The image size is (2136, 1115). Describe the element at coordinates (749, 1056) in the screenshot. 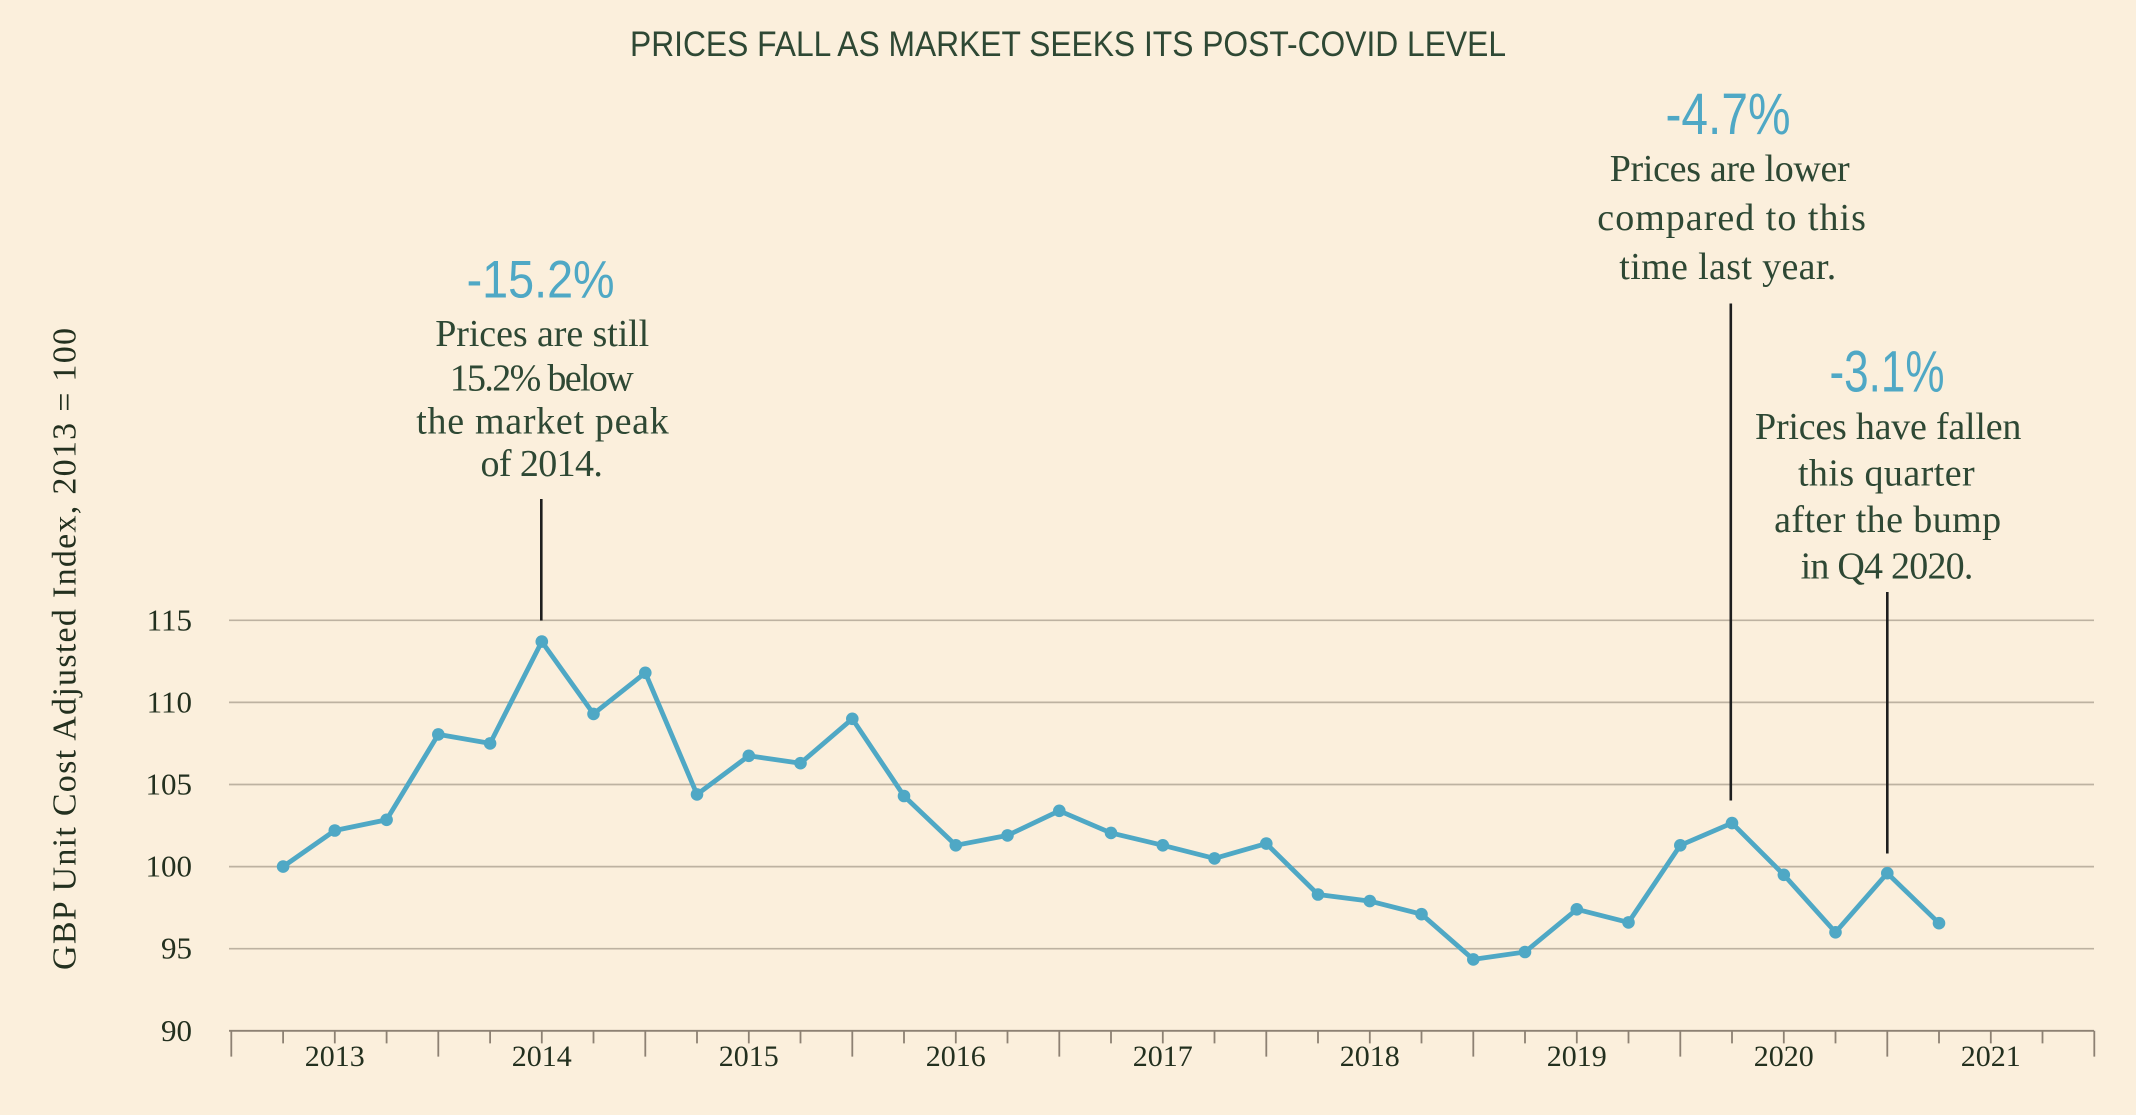

I see `svg-text: 2015` at that location.